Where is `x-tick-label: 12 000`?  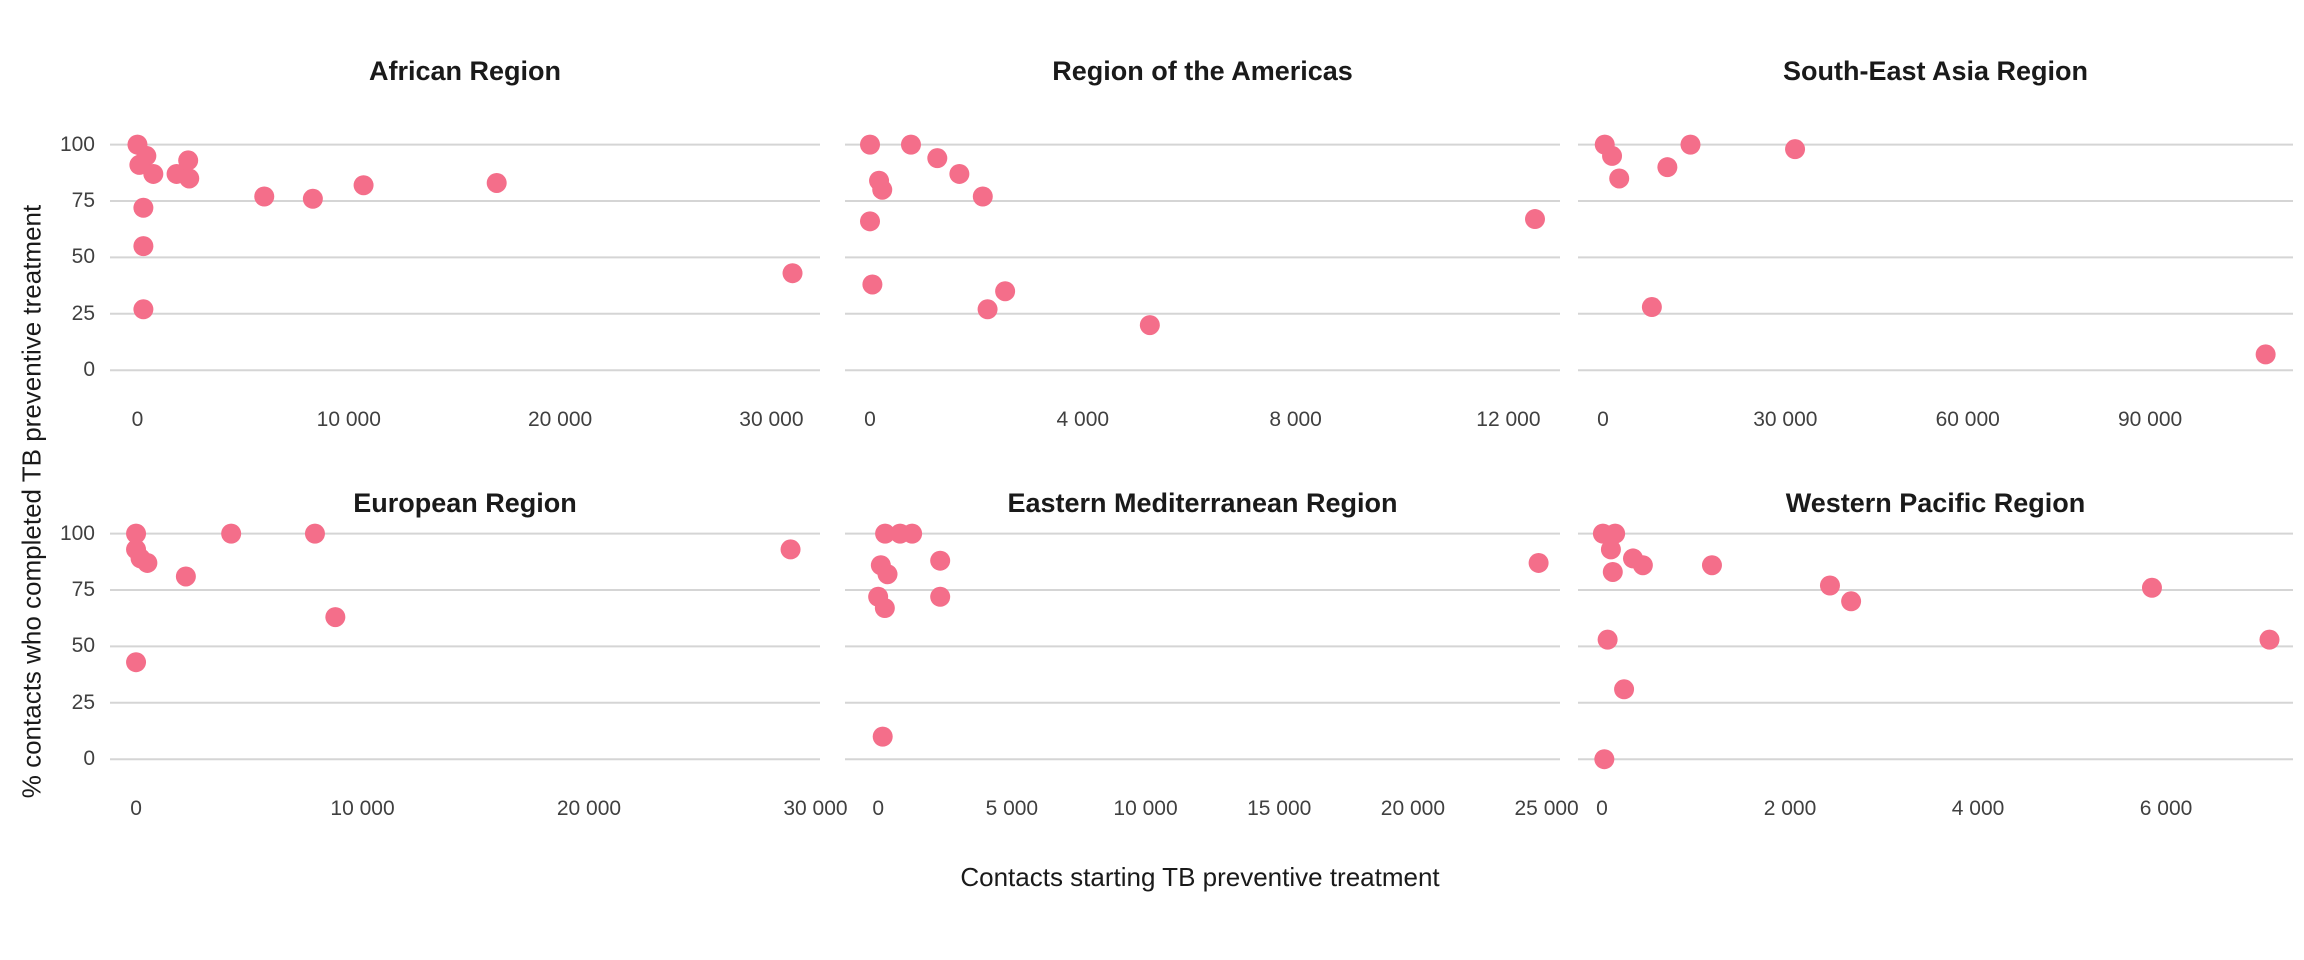 x-tick-label: 12 000 is located at coordinates (1508, 419).